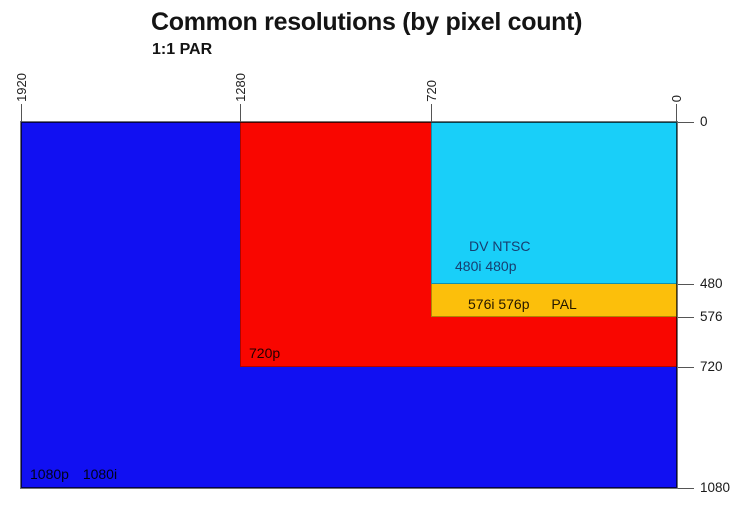 The height and width of the screenshot is (512, 734). I want to click on label-dv-ntsc-line2: 480i 480p, so click(486, 266).